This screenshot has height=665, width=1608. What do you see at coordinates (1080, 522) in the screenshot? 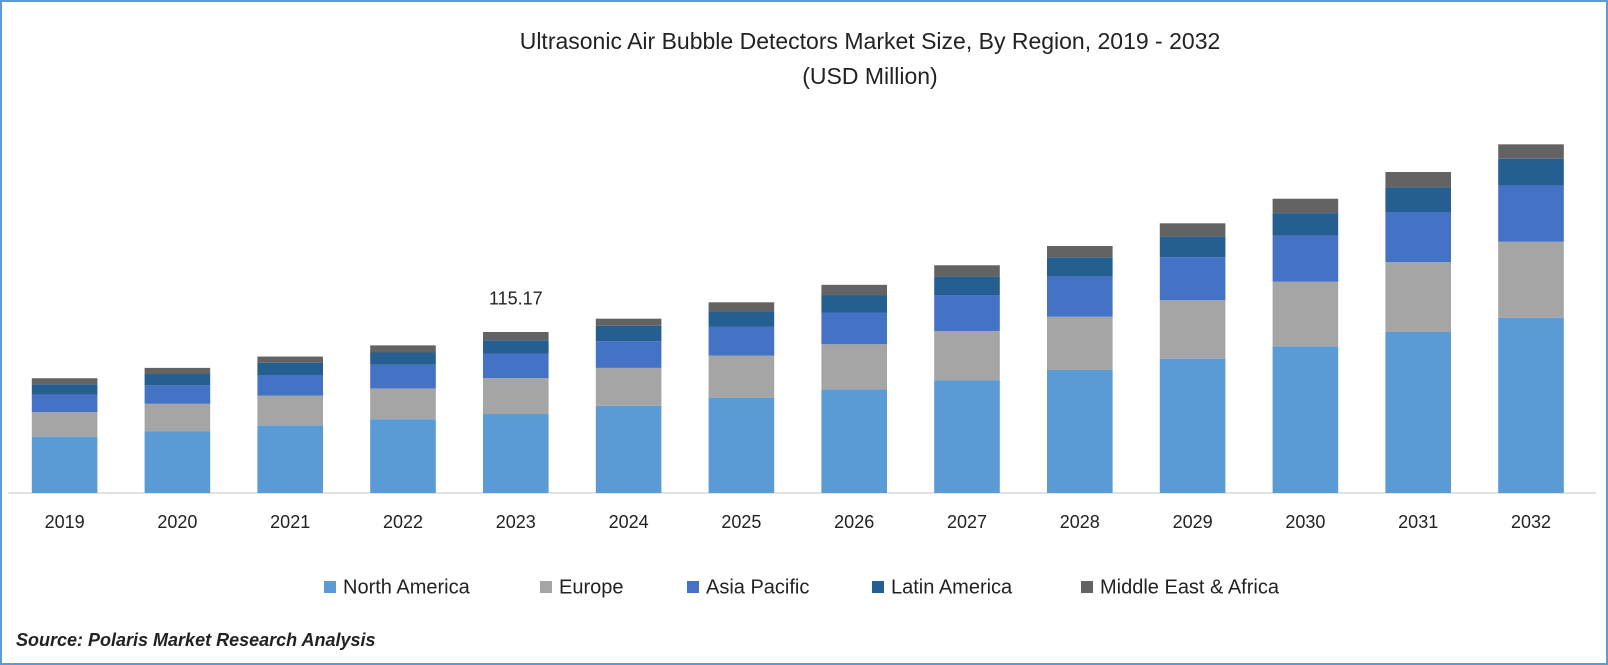
I see `x-tick-label: 2028` at bounding box center [1080, 522].